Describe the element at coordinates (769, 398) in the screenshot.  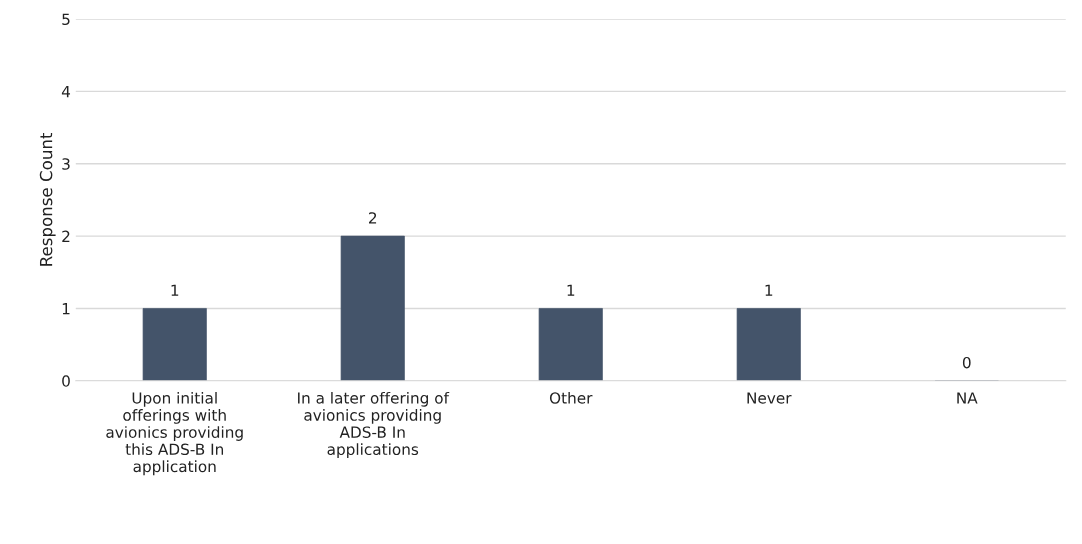
I see `x-tick-label: Never` at that location.